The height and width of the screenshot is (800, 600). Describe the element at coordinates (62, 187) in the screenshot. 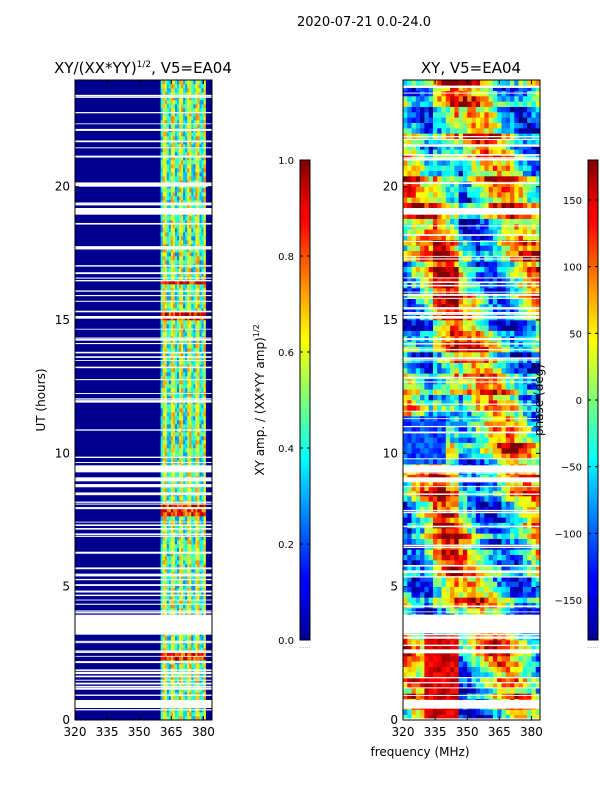

I see `amplitude-ytick-label: 20` at that location.